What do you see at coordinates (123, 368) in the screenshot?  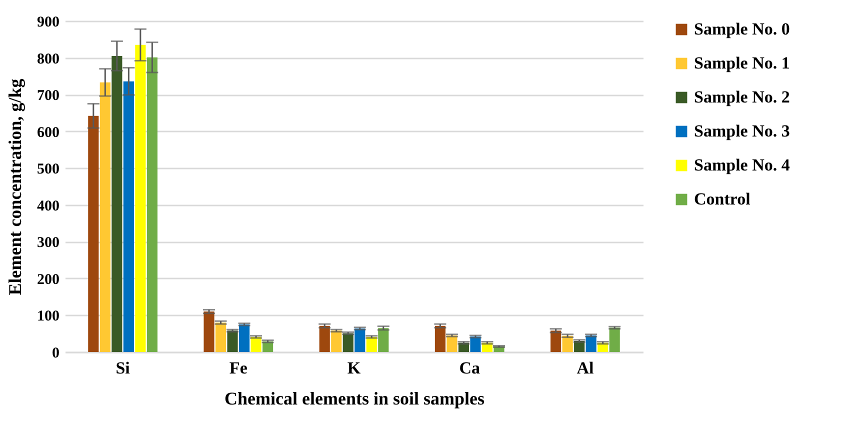 I see `x-tick-label: Si` at bounding box center [123, 368].